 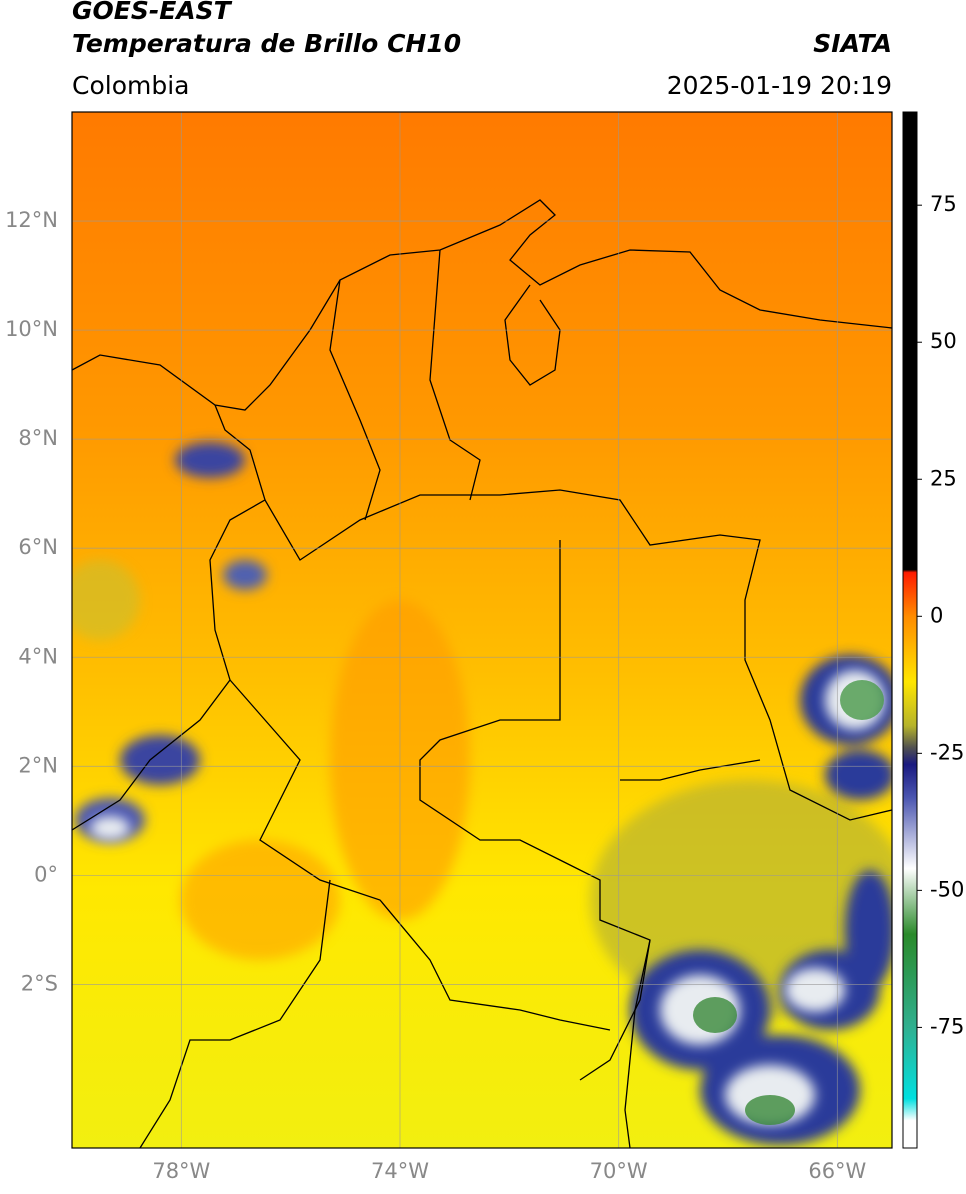 What do you see at coordinates (38, 656) in the screenshot?
I see `y-tick-label: 4°N` at bounding box center [38, 656].